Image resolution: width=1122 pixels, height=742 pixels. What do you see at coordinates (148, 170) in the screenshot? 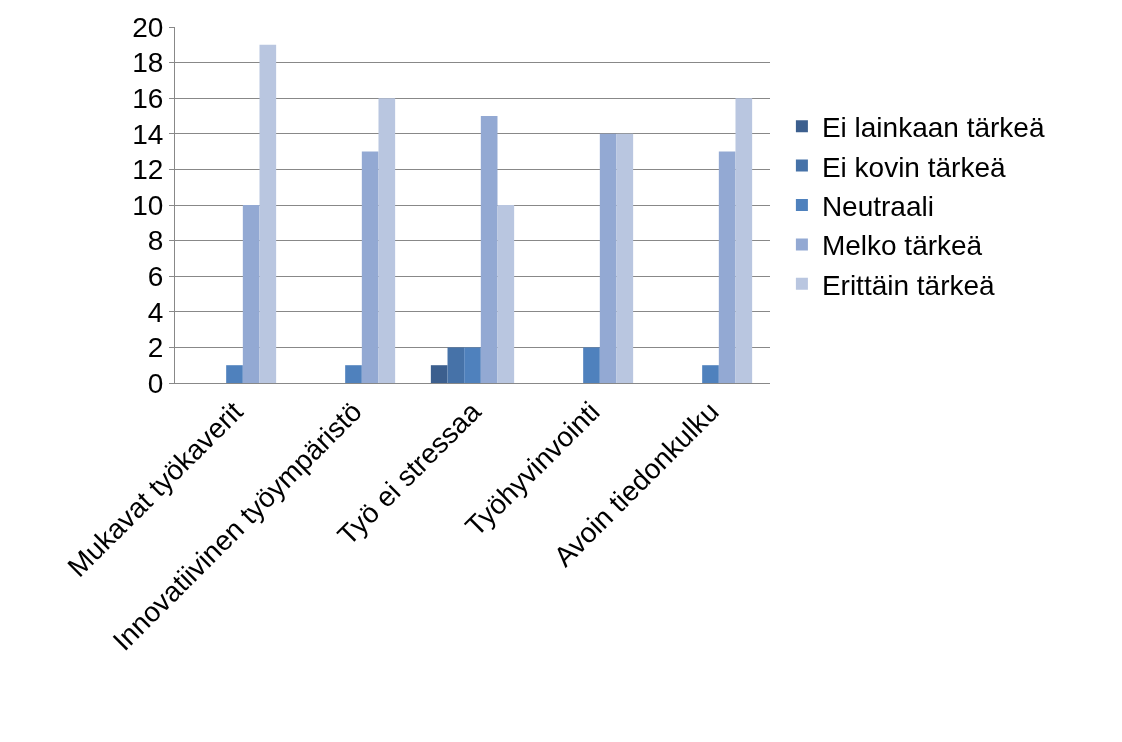
I see `y-tick-label: 12` at bounding box center [148, 170].